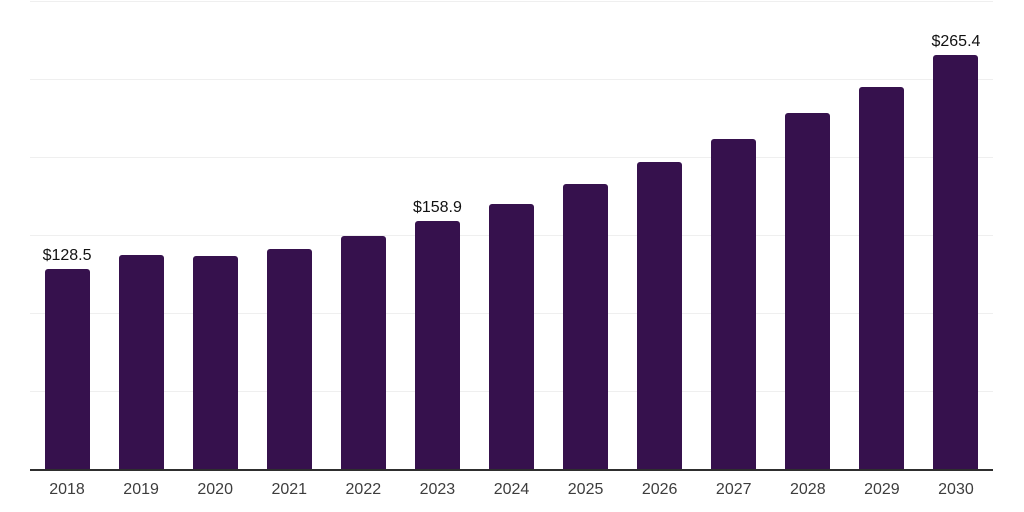 This screenshot has width=1024, height=512. What do you see at coordinates (882, 277) in the screenshot?
I see `bar-2029` at bounding box center [882, 277].